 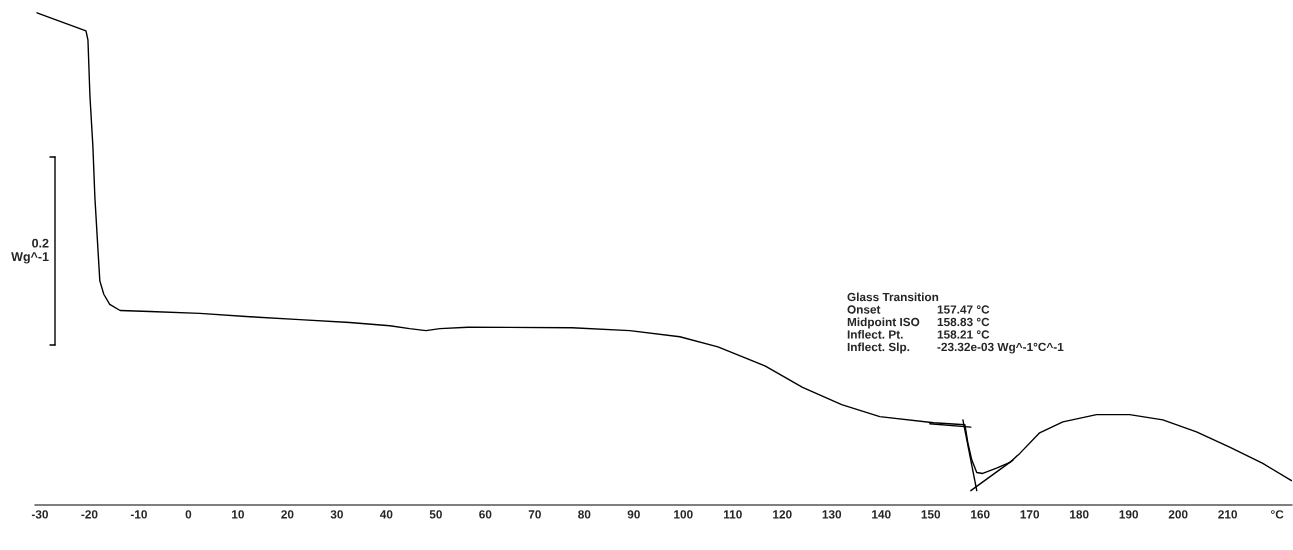 What do you see at coordinates (955, 348) in the screenshot?
I see `text: Inflect. Slp. -23.32e-03 Wg^-1°C^-1` at bounding box center [955, 348].